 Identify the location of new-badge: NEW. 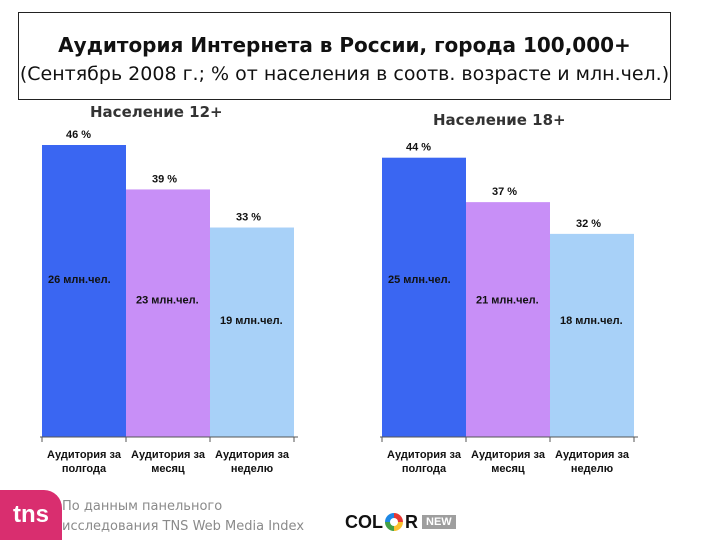
(439, 522).